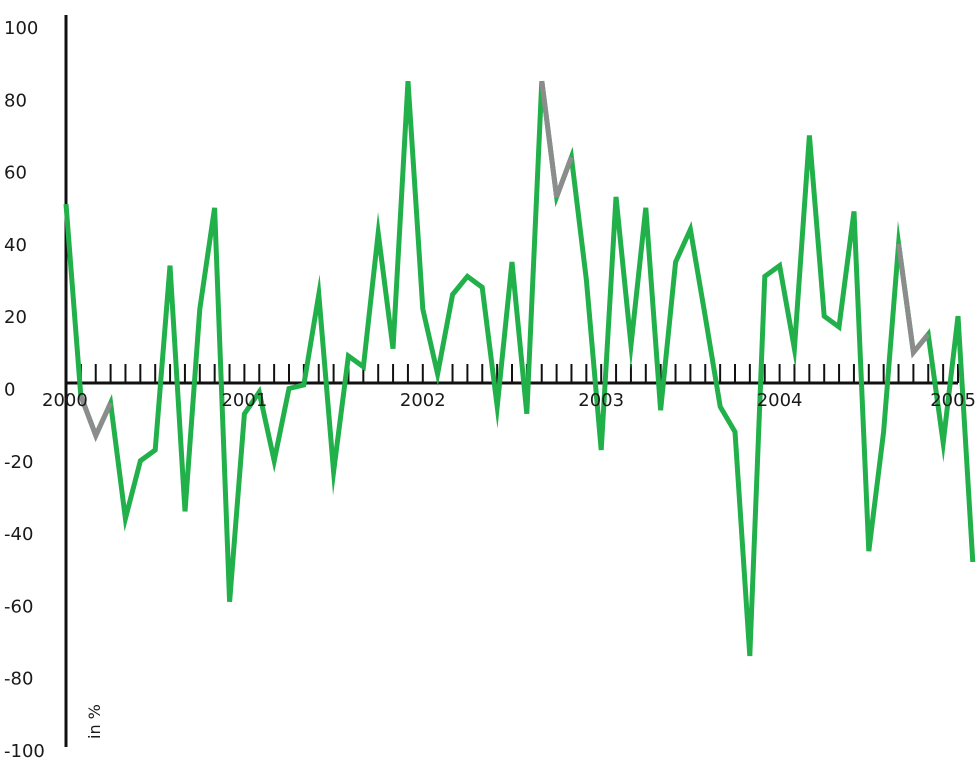 This screenshot has height=767, width=979. Describe the element at coordinates (18, 534) in the screenshot. I see `y-tick-label: -40` at that location.